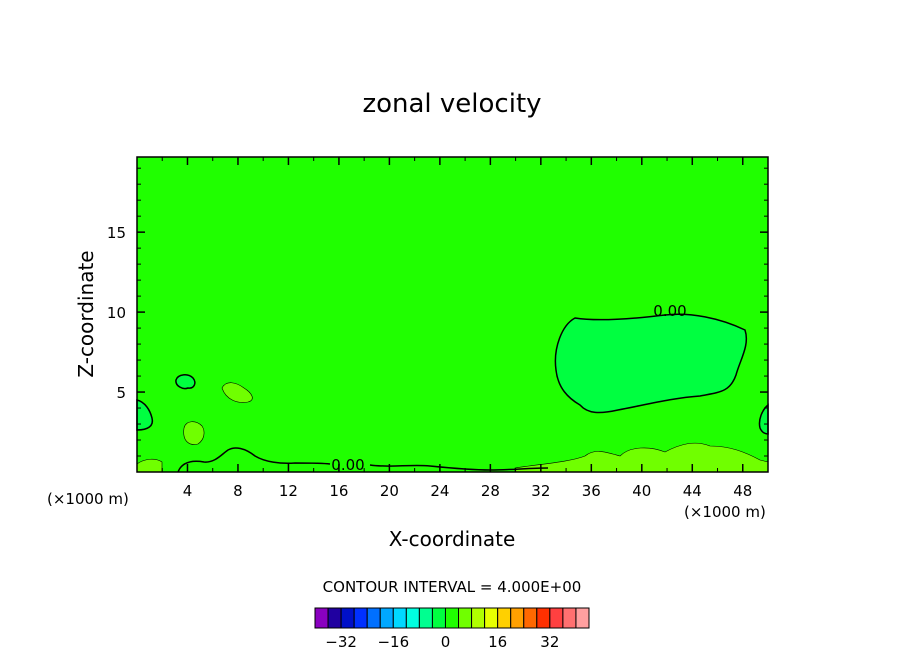 Image resolution: width=904 pixels, height=654 pixels. I want to click on x-tick-label: 4, so click(188, 491).